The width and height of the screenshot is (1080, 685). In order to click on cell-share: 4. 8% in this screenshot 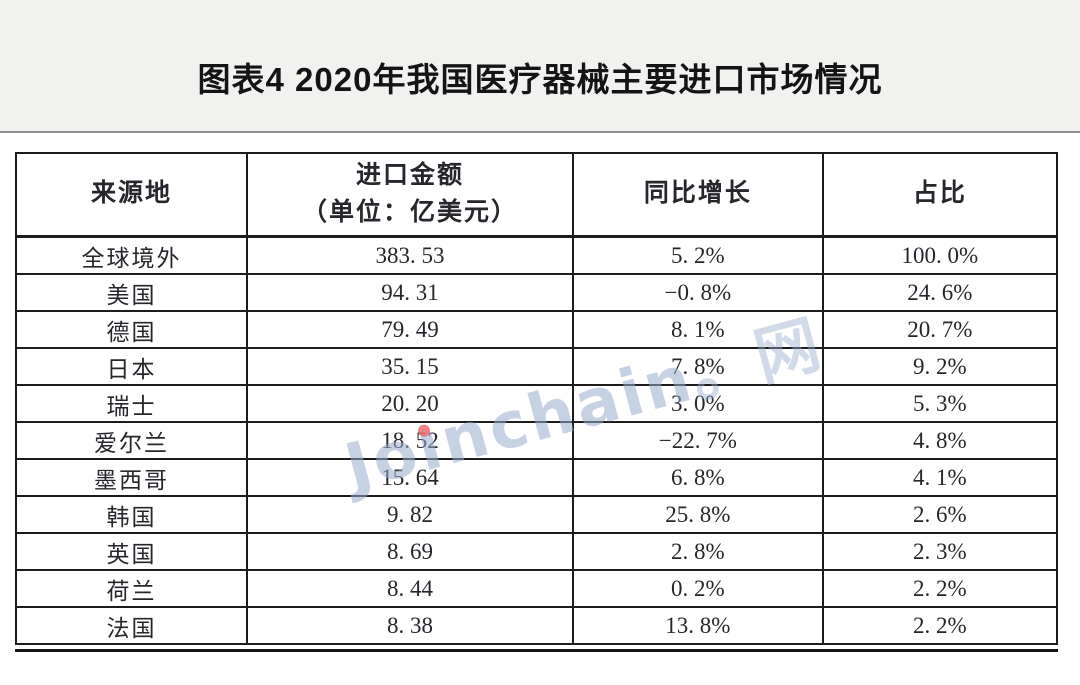, I will do `click(940, 440)`.